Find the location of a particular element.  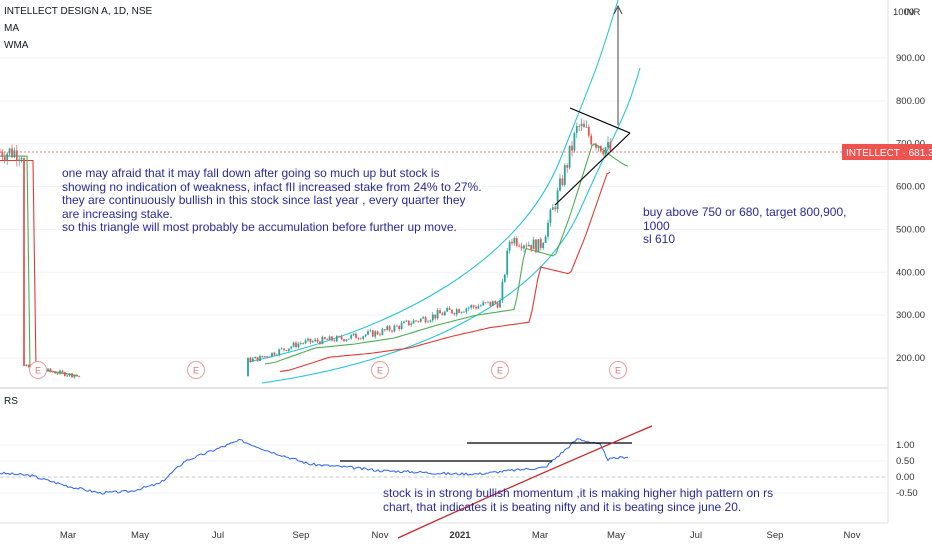

price-tag-text: INTELLECT · 681.30 is located at coordinates (889, 153).